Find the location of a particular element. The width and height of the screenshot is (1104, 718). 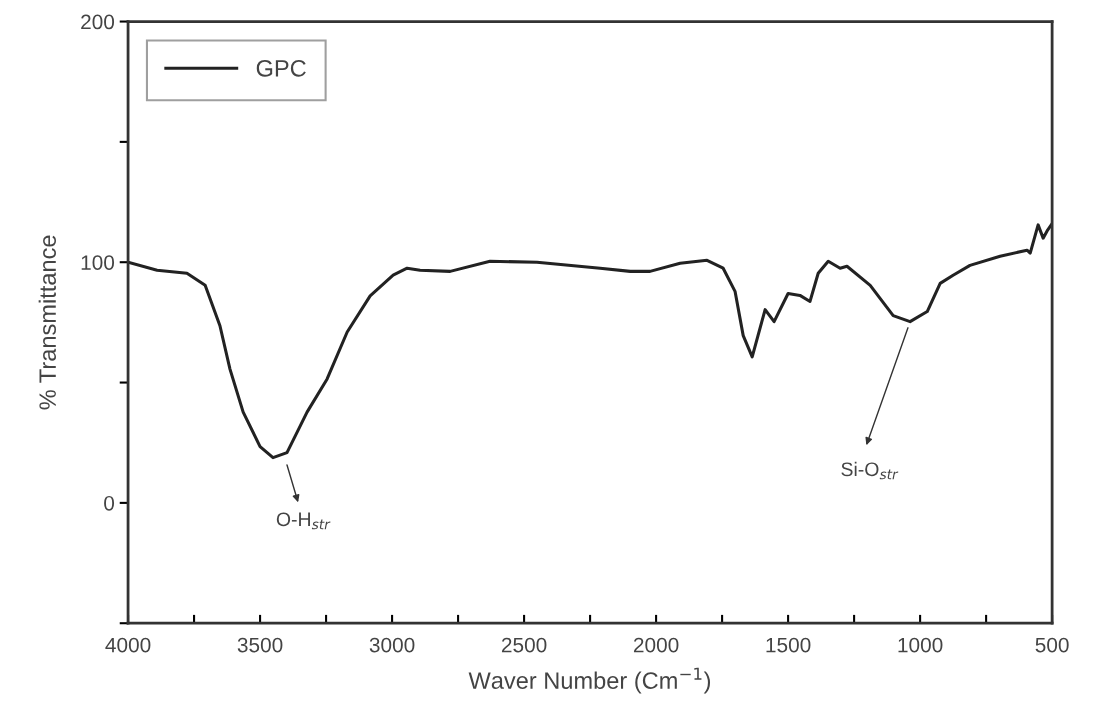

y-axis-title: % Transmittance is located at coordinates (47, 322).